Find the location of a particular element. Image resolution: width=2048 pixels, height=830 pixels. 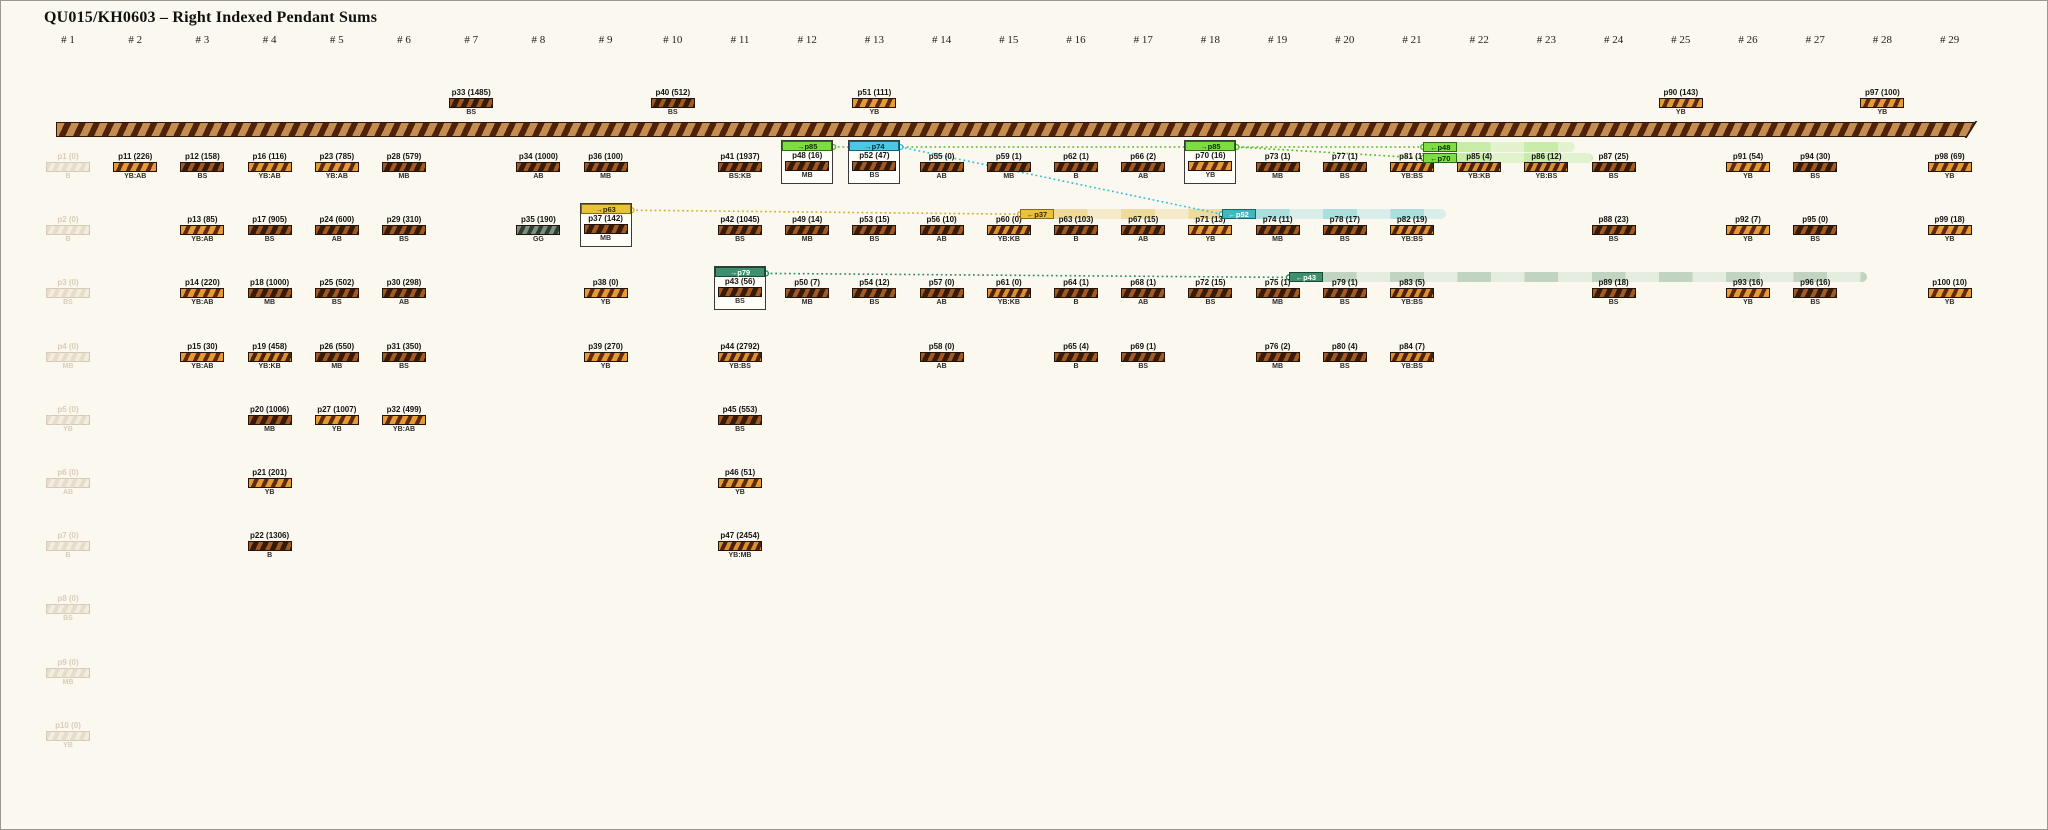

pendant-p75: p75 (1) MB is located at coordinates (1278, 293).